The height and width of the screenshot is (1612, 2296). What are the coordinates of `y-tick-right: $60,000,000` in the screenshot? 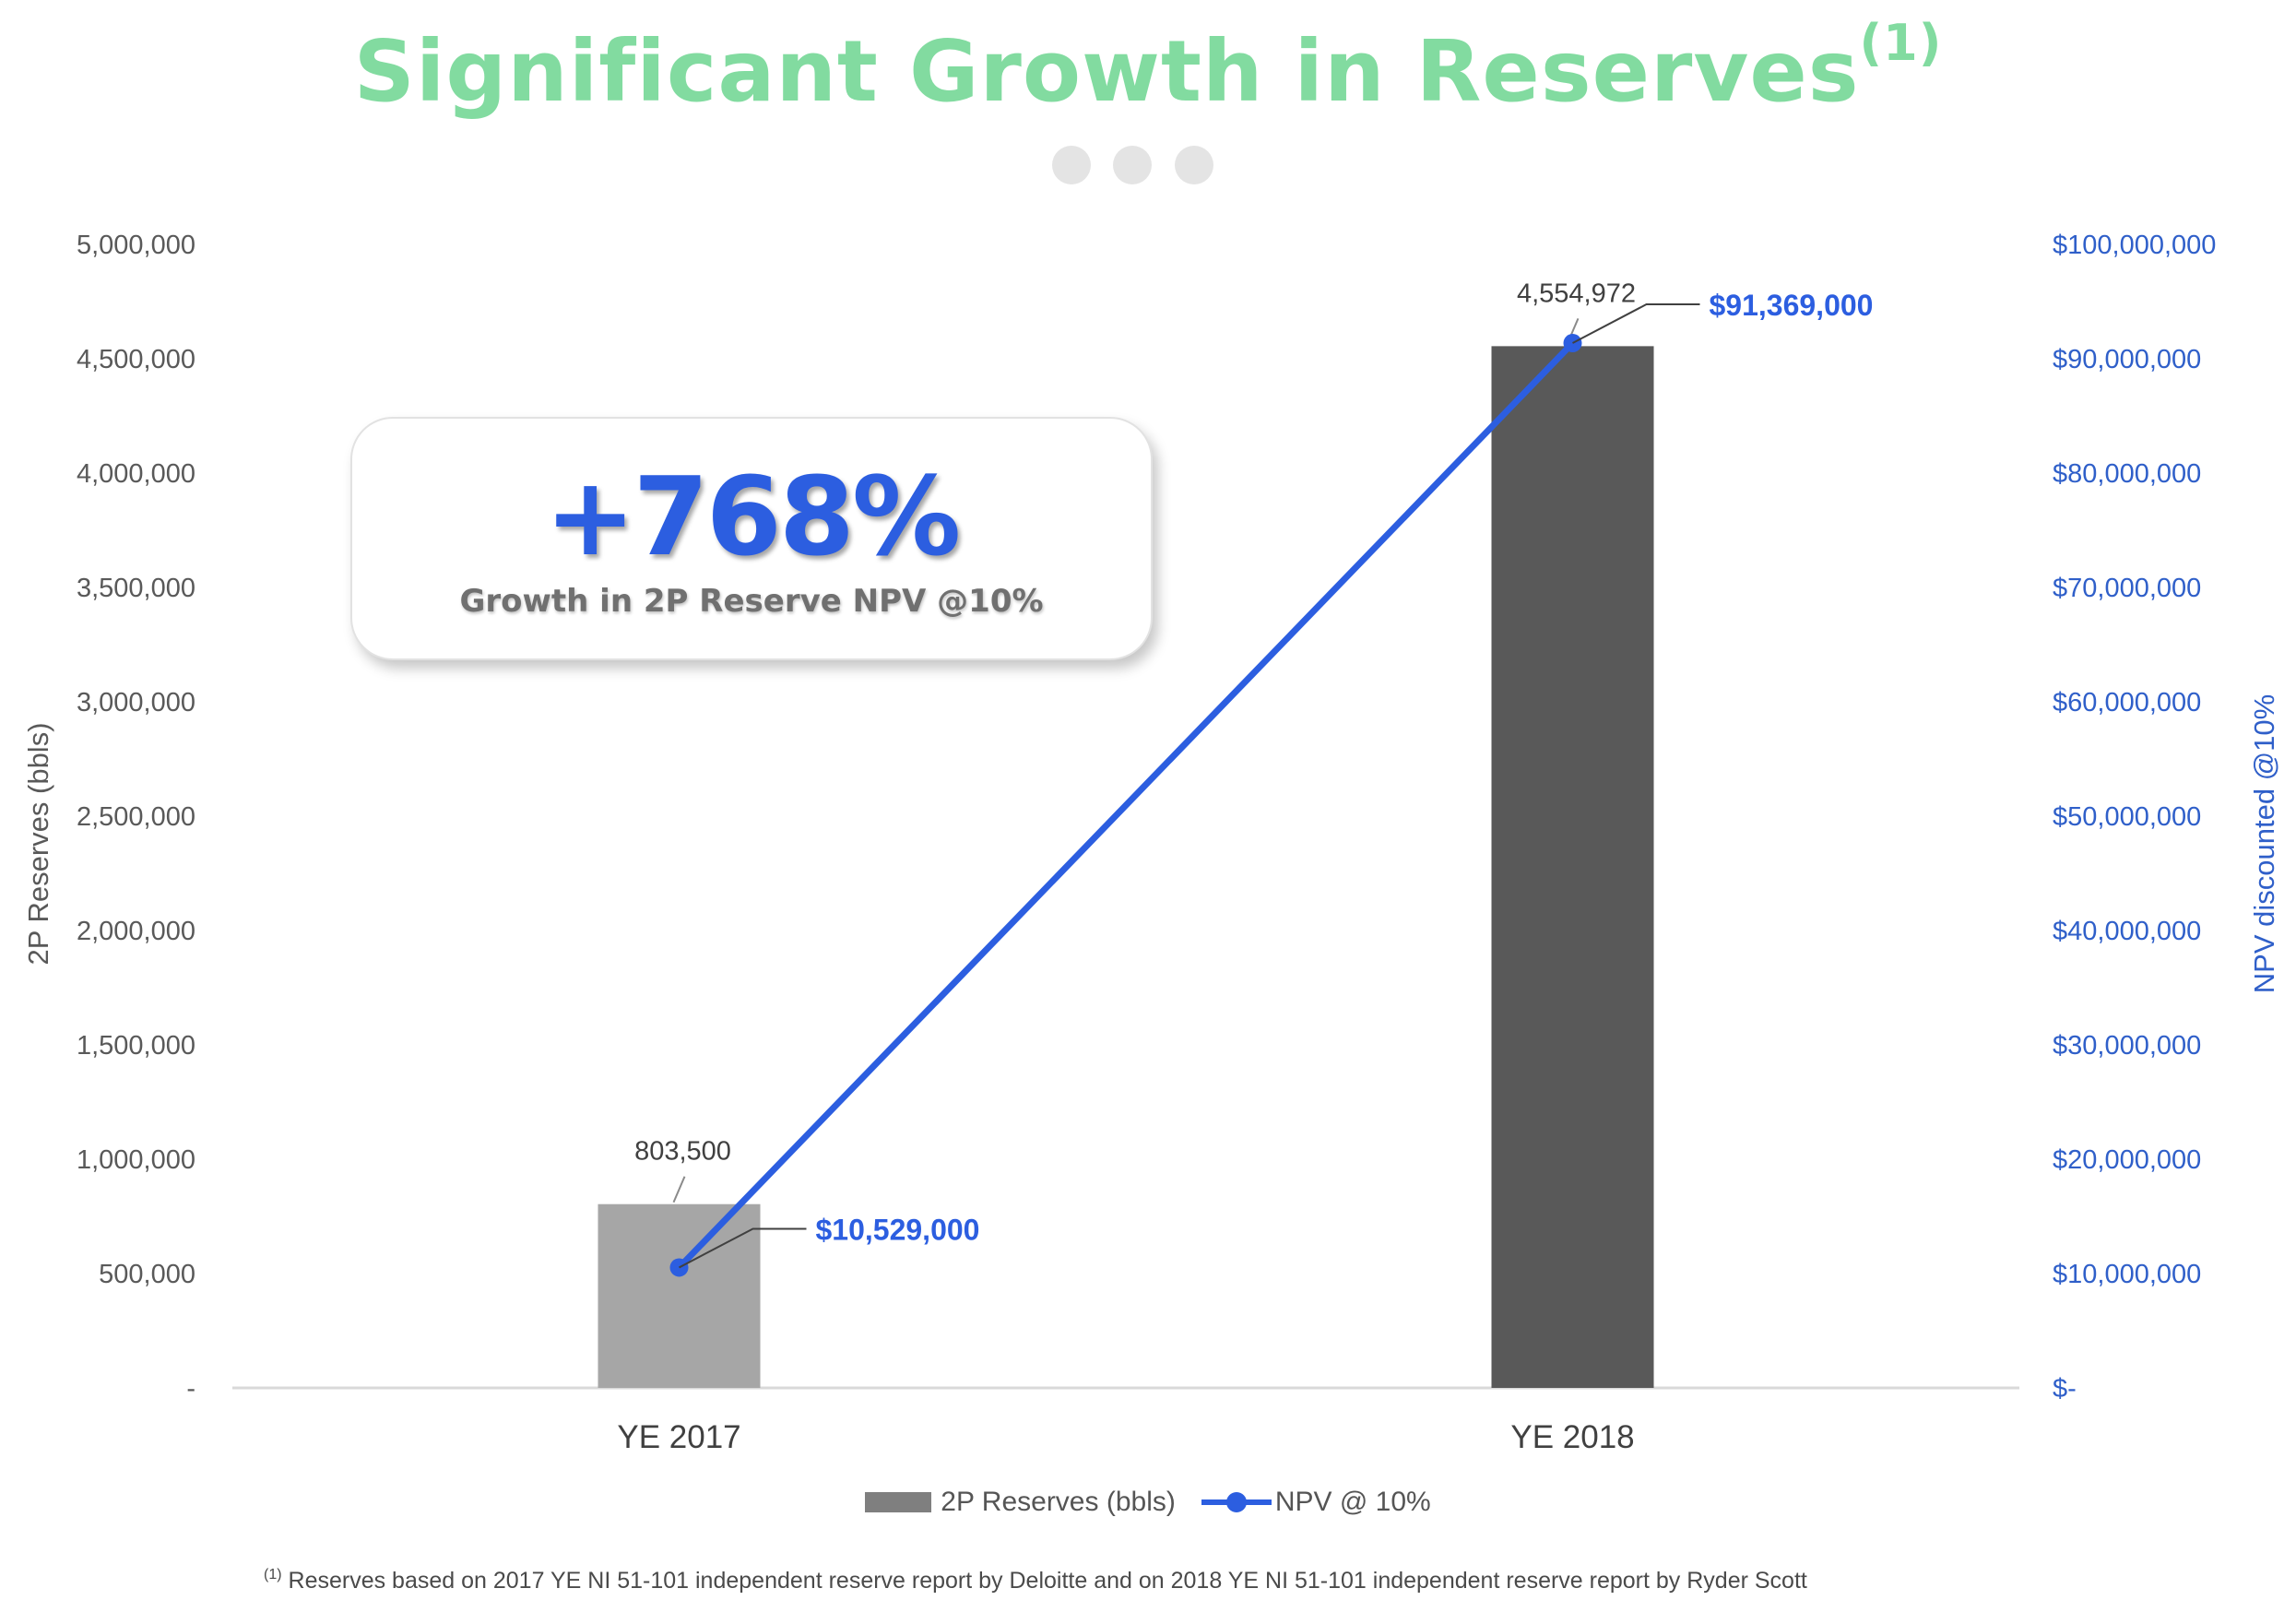 It's located at (2127, 702).